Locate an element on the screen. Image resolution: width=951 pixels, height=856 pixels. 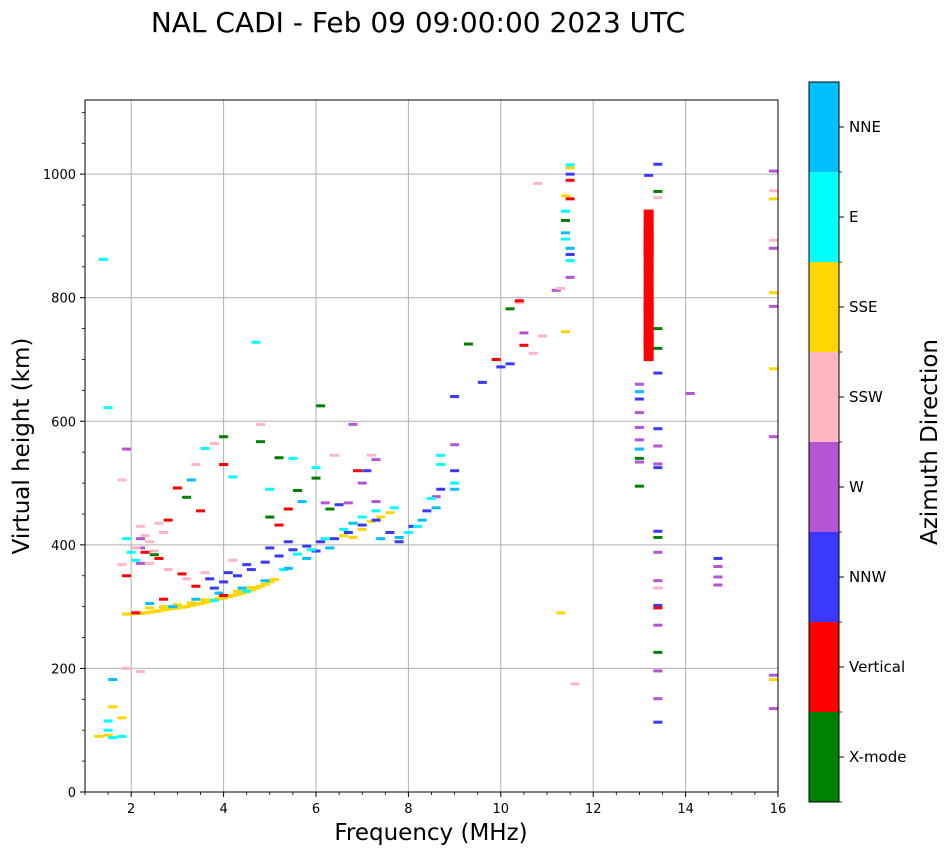
x-tick-label: 14 is located at coordinates (685, 809).